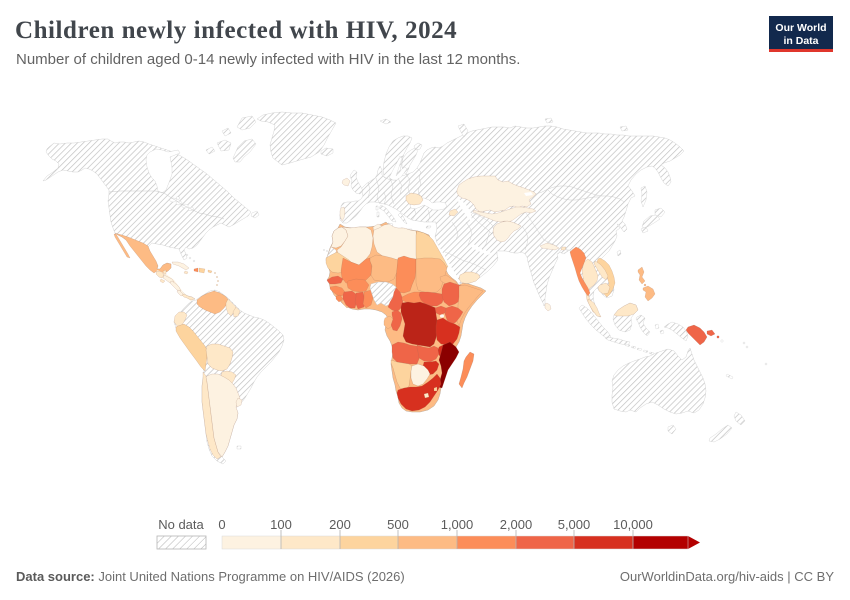  I want to click on svg-text: No data, so click(181, 524).